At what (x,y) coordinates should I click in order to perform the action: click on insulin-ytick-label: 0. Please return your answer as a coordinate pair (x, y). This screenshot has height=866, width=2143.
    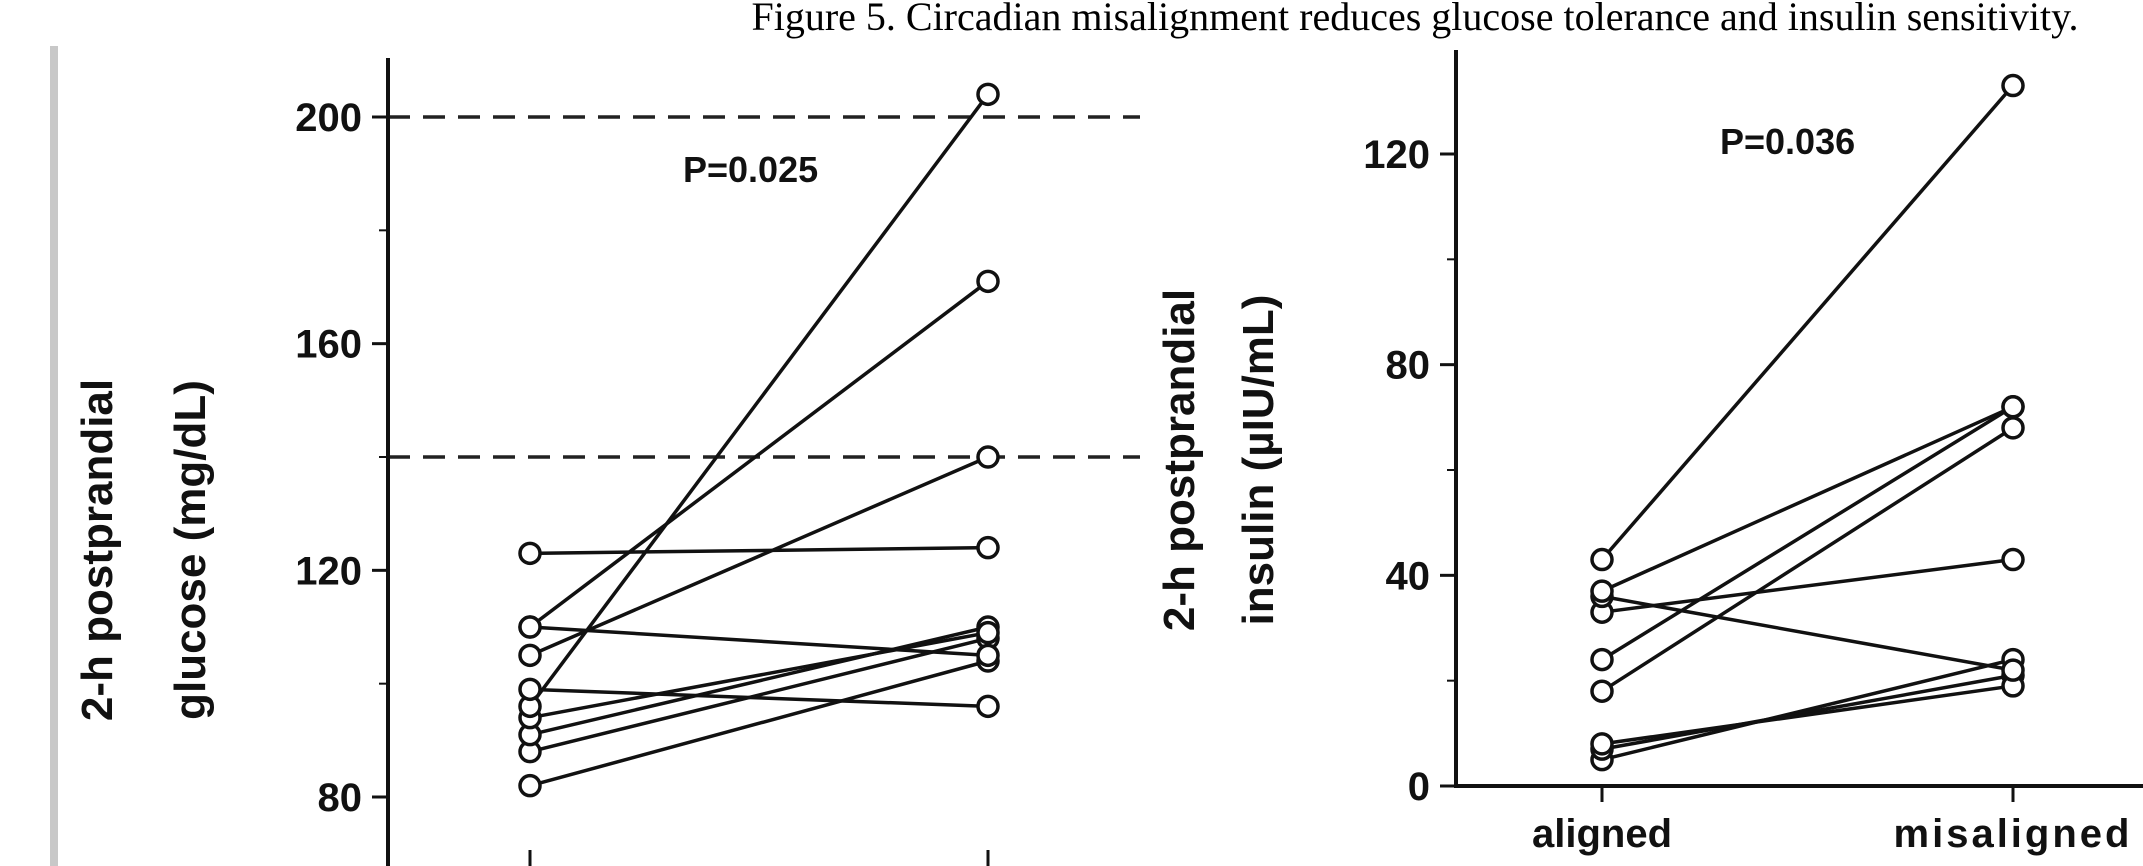
    Looking at the image, I should click on (1419, 787).